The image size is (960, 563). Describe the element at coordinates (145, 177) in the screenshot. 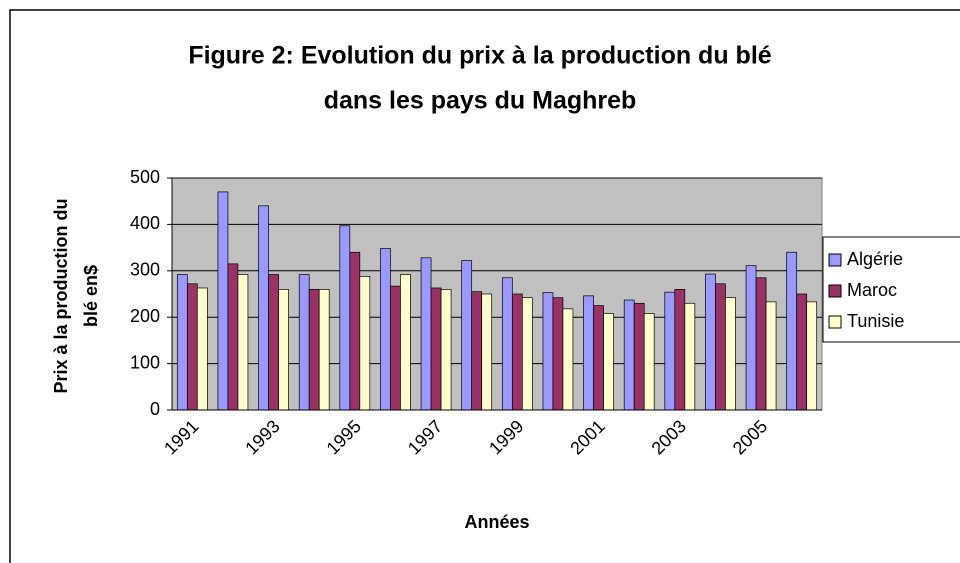

I see `y-tick-label: 500` at that location.